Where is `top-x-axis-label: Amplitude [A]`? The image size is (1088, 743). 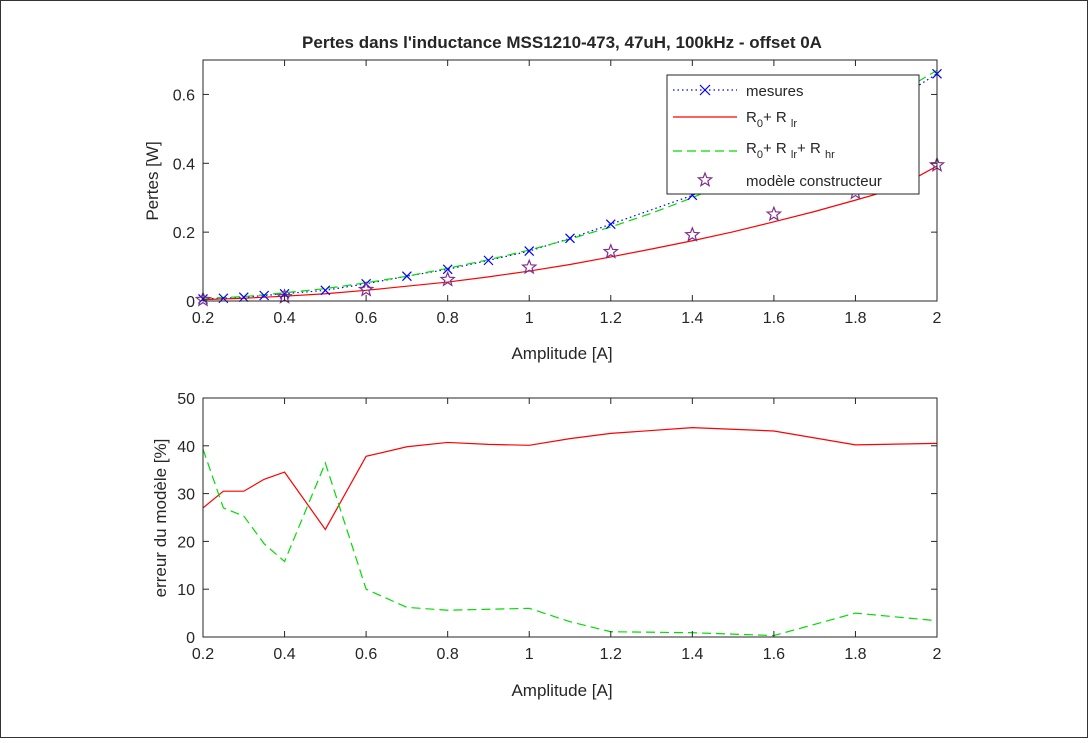 top-x-axis-label: Amplitude [A] is located at coordinates (561, 353).